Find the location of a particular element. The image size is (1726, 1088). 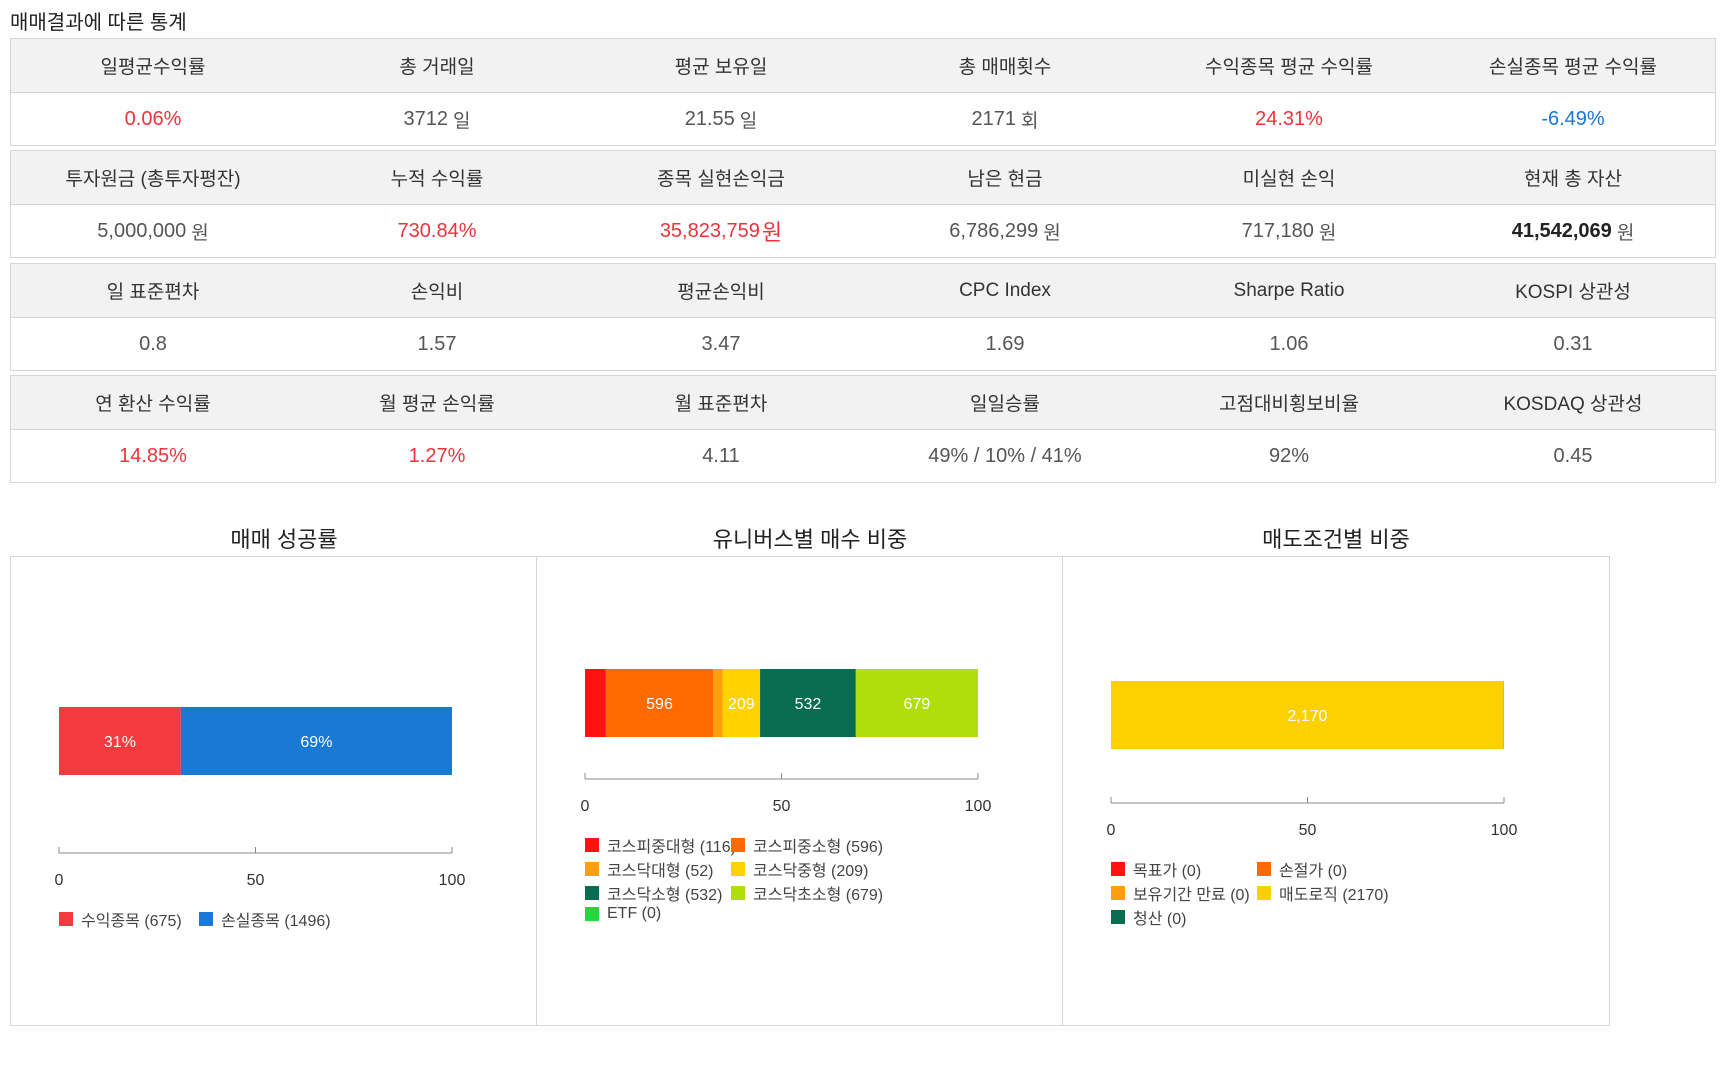

data-label: 31% is located at coordinates (120, 742).